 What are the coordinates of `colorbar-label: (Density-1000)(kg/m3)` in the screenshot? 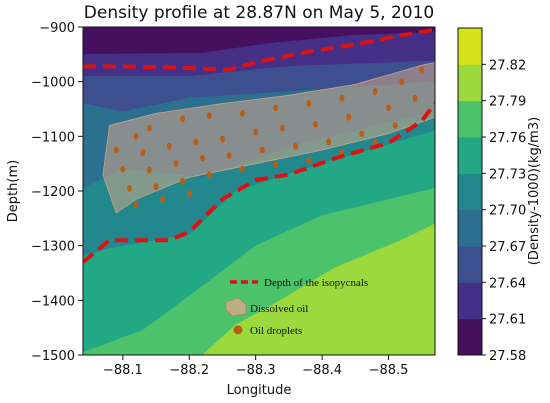 It's located at (534, 191).